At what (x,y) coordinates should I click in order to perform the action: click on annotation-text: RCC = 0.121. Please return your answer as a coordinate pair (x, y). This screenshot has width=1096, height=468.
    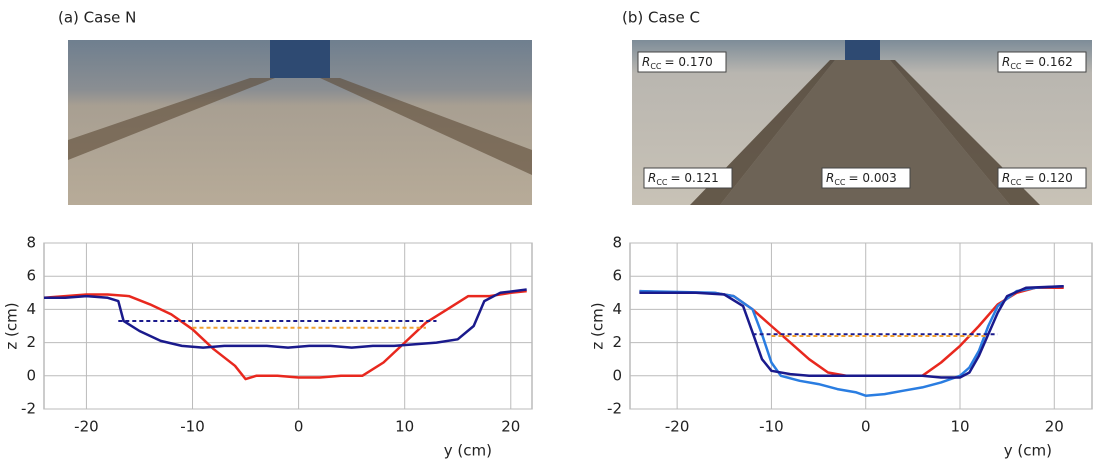
    Looking at the image, I should click on (683, 179).